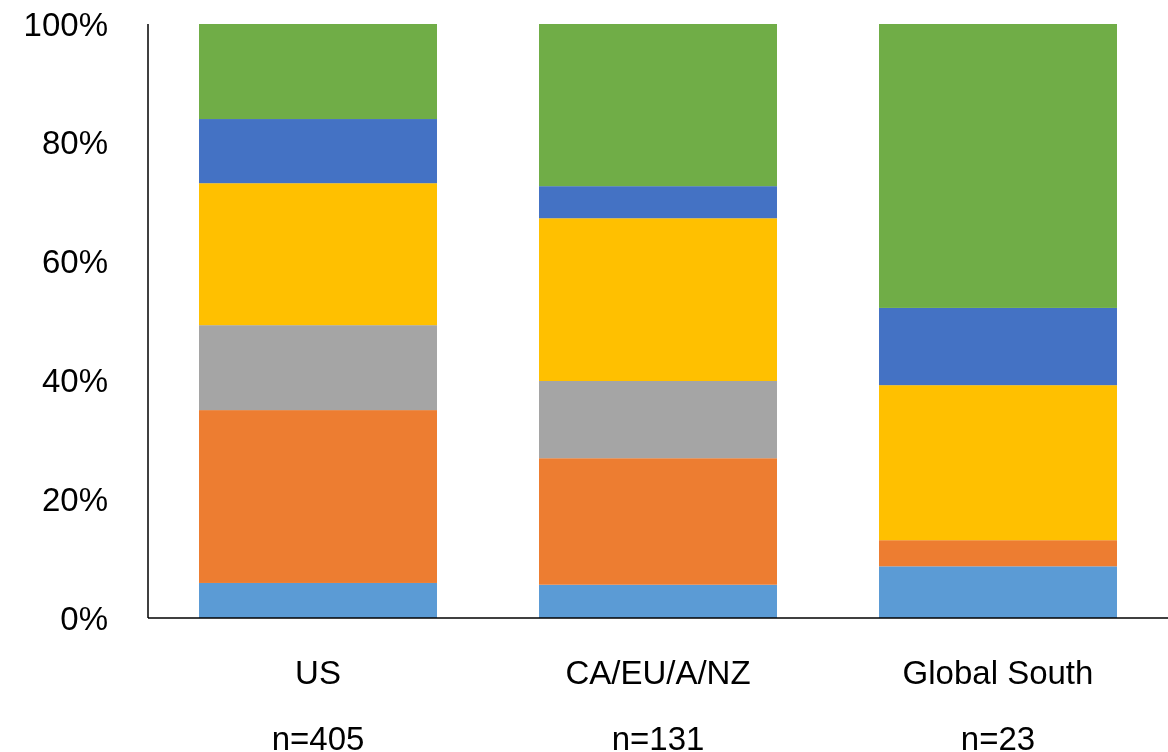 The image size is (1168, 752). Describe the element at coordinates (74, 380) in the screenshot. I see `y-tick-label: 40%` at that location.